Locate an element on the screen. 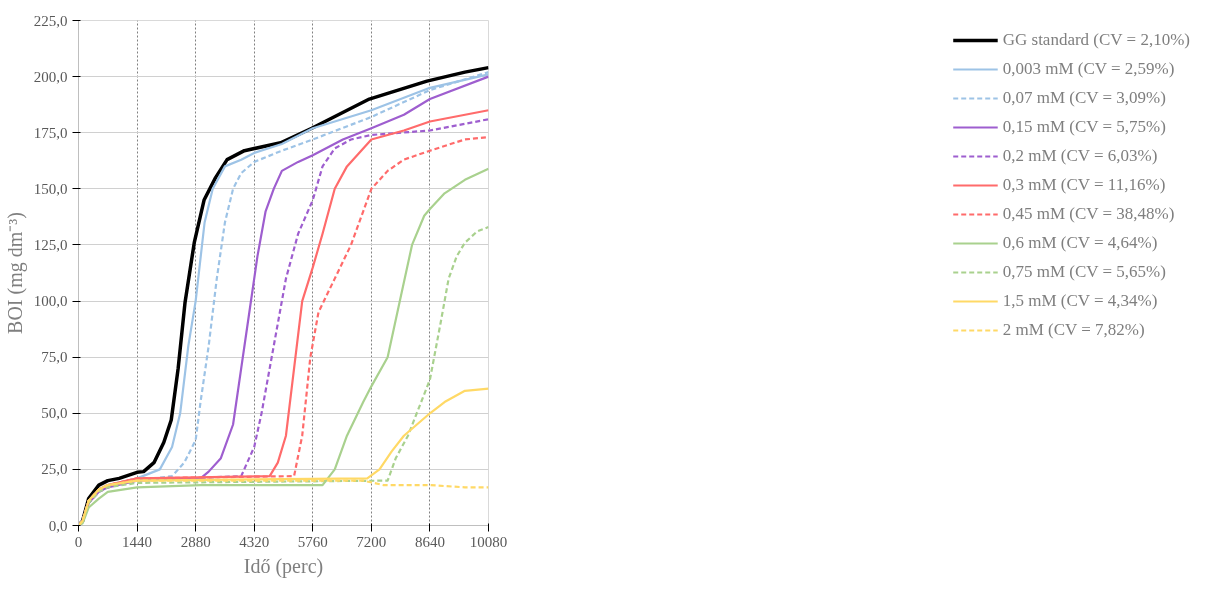 Image resolution: width=1210 pixels, height=591 pixels. y-tick-label: 100,0 is located at coordinates (50, 301).